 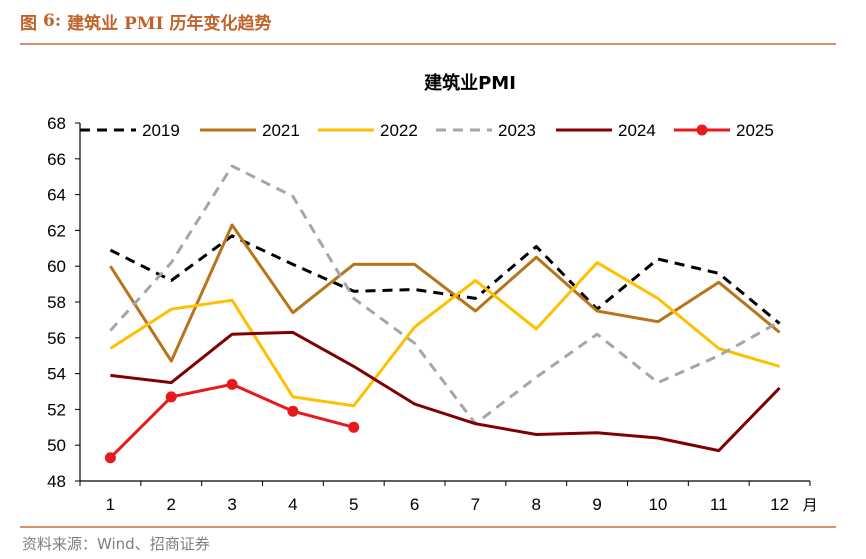 I want to click on series-line-2025, so click(x=232, y=420).